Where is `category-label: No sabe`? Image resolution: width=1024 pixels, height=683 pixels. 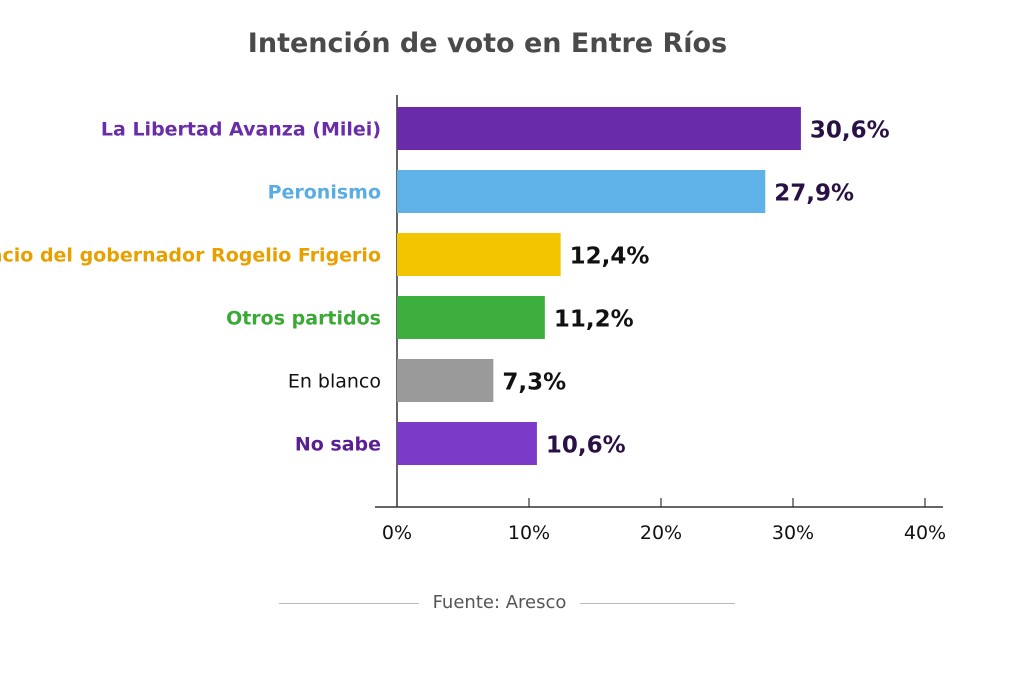 category-label: No sabe is located at coordinates (338, 445).